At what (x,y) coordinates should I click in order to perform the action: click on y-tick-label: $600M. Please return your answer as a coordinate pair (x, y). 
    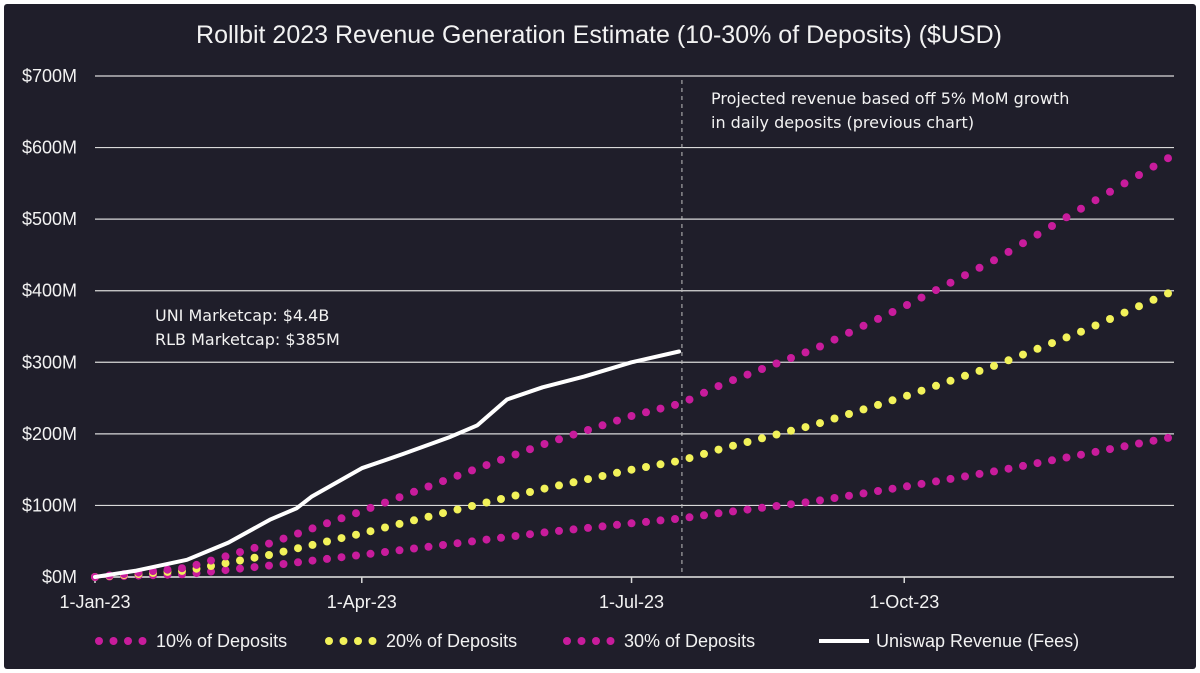
    Looking at the image, I should click on (49, 148).